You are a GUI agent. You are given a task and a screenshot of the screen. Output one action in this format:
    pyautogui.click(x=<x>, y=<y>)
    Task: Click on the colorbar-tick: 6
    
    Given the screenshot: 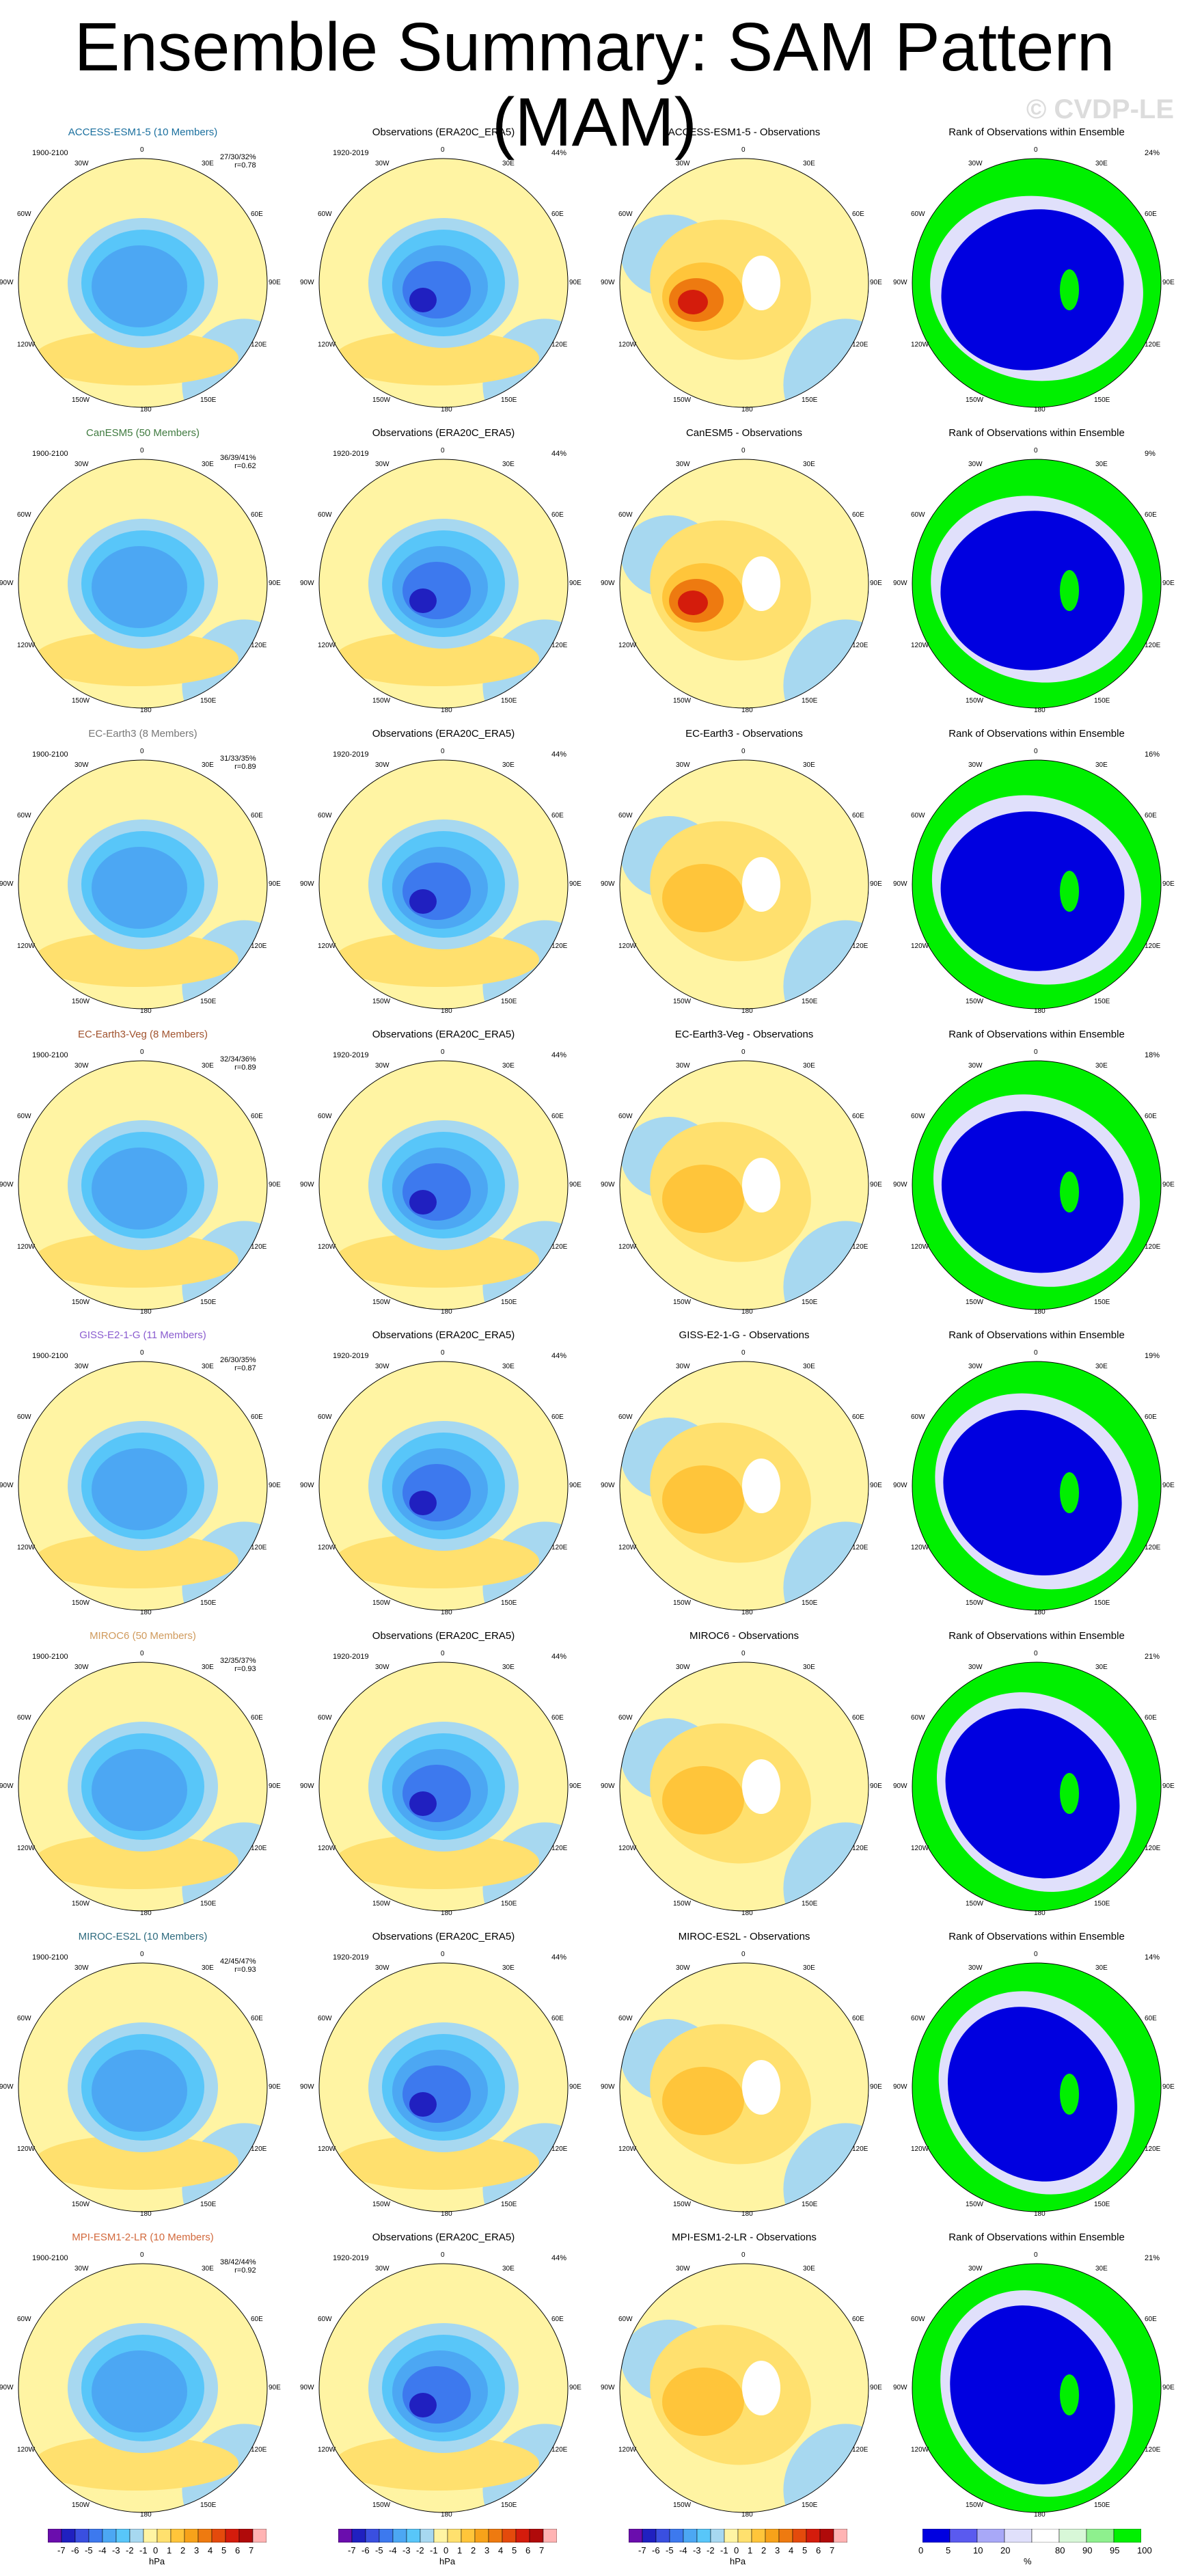 What is the action you would take?
    pyautogui.click(x=528, y=2550)
    